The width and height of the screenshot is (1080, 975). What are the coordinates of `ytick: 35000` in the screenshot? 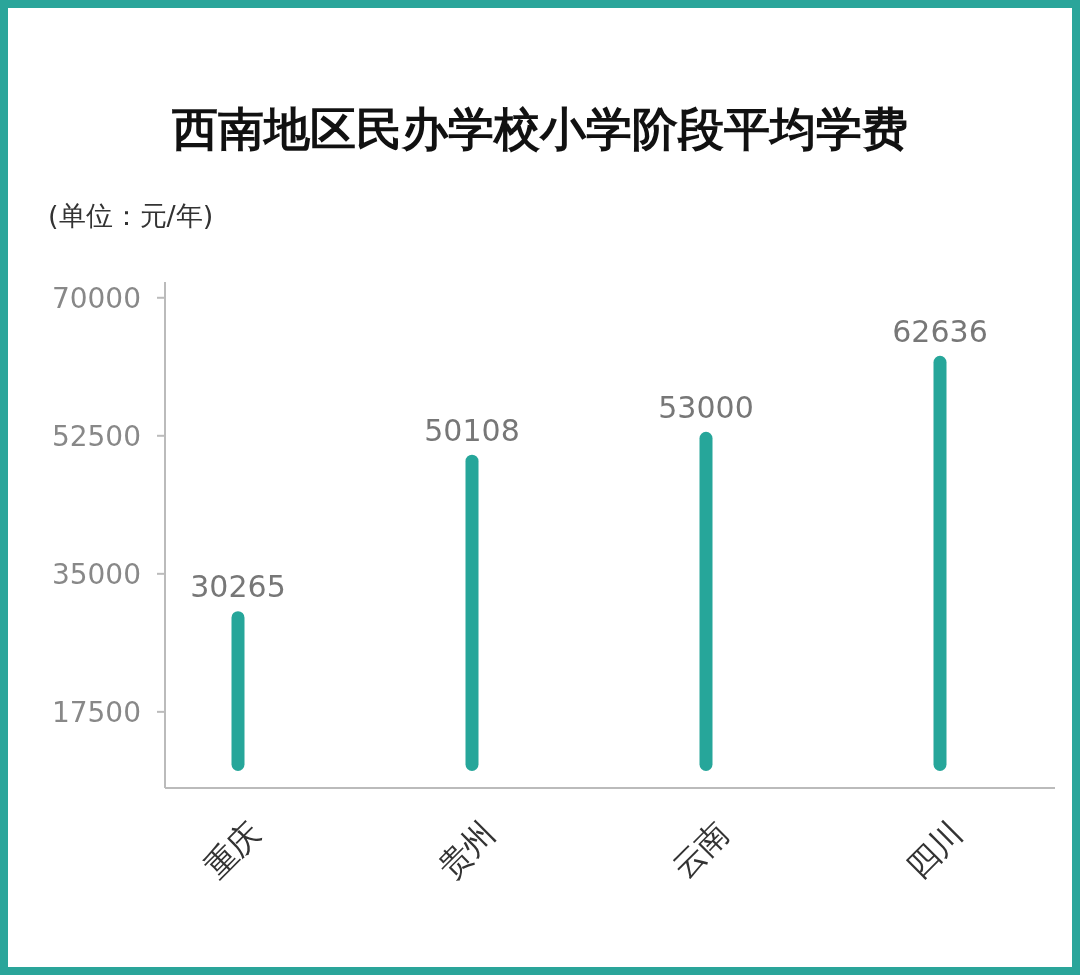 It's located at (96, 574).